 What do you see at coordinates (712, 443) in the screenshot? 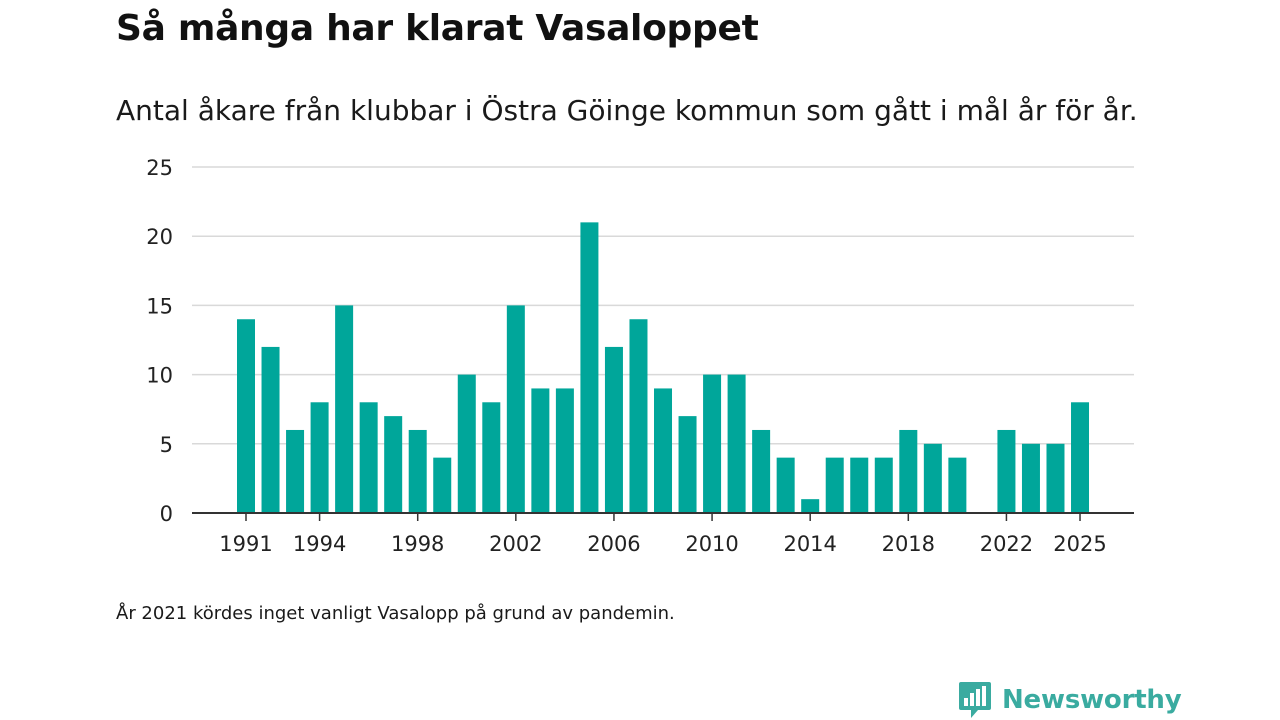
I see `bar-2010` at bounding box center [712, 443].